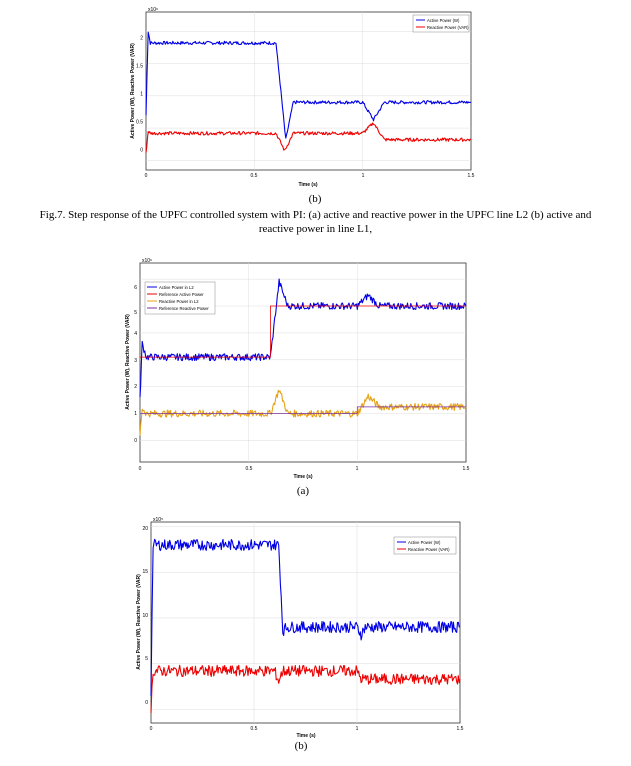 Image resolution: width=631 pixels, height=766 pixels. I want to click on chart-3-plot-area, so click(305, 622).